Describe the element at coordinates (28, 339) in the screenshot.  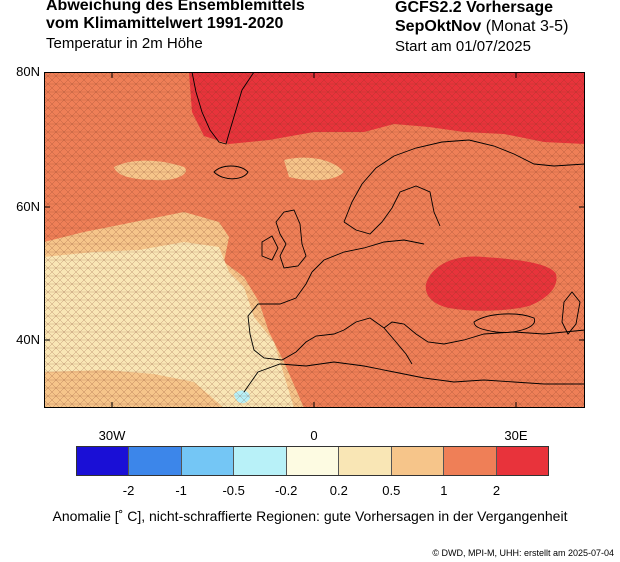
I see `lat-label-40n: 40N` at that location.